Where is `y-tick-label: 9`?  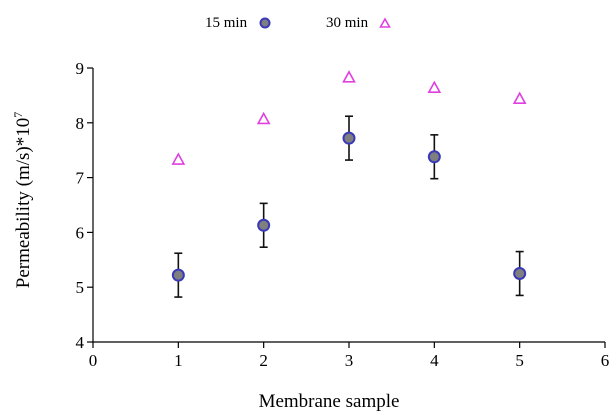 y-tick-label: 9 is located at coordinates (80, 68).